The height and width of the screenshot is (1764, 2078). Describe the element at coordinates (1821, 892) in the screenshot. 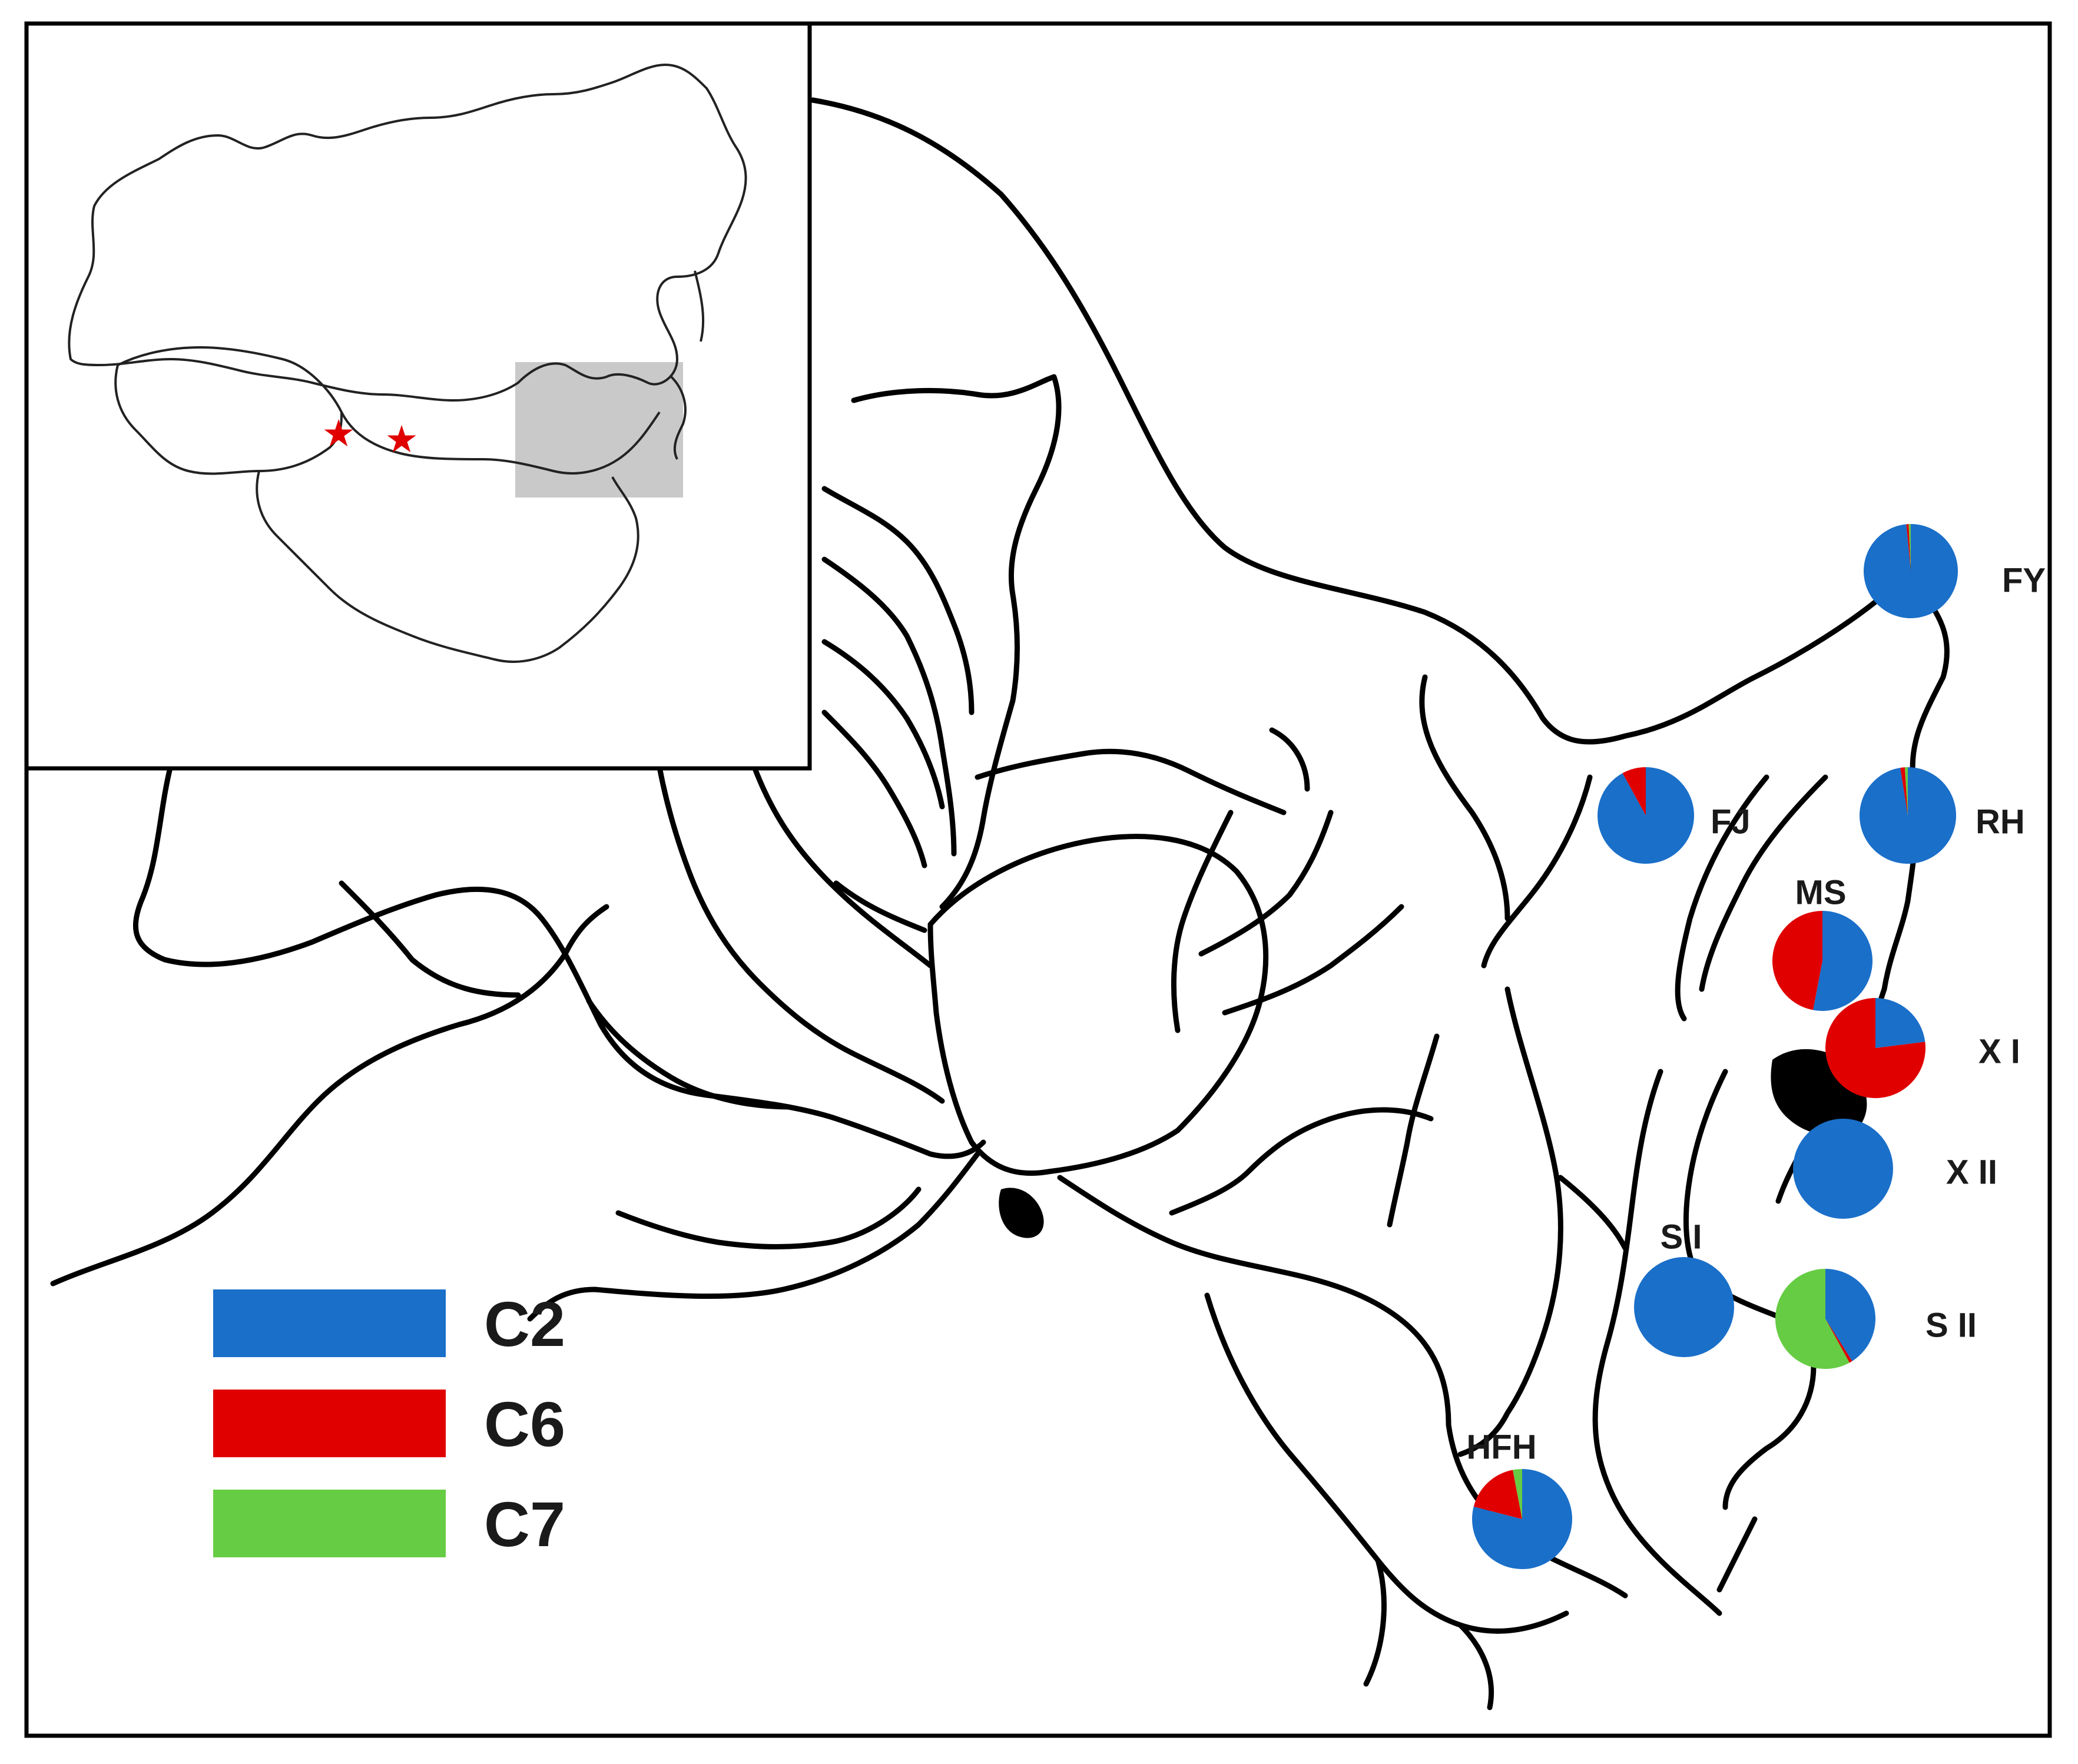

I see `site-label: MS` at that location.